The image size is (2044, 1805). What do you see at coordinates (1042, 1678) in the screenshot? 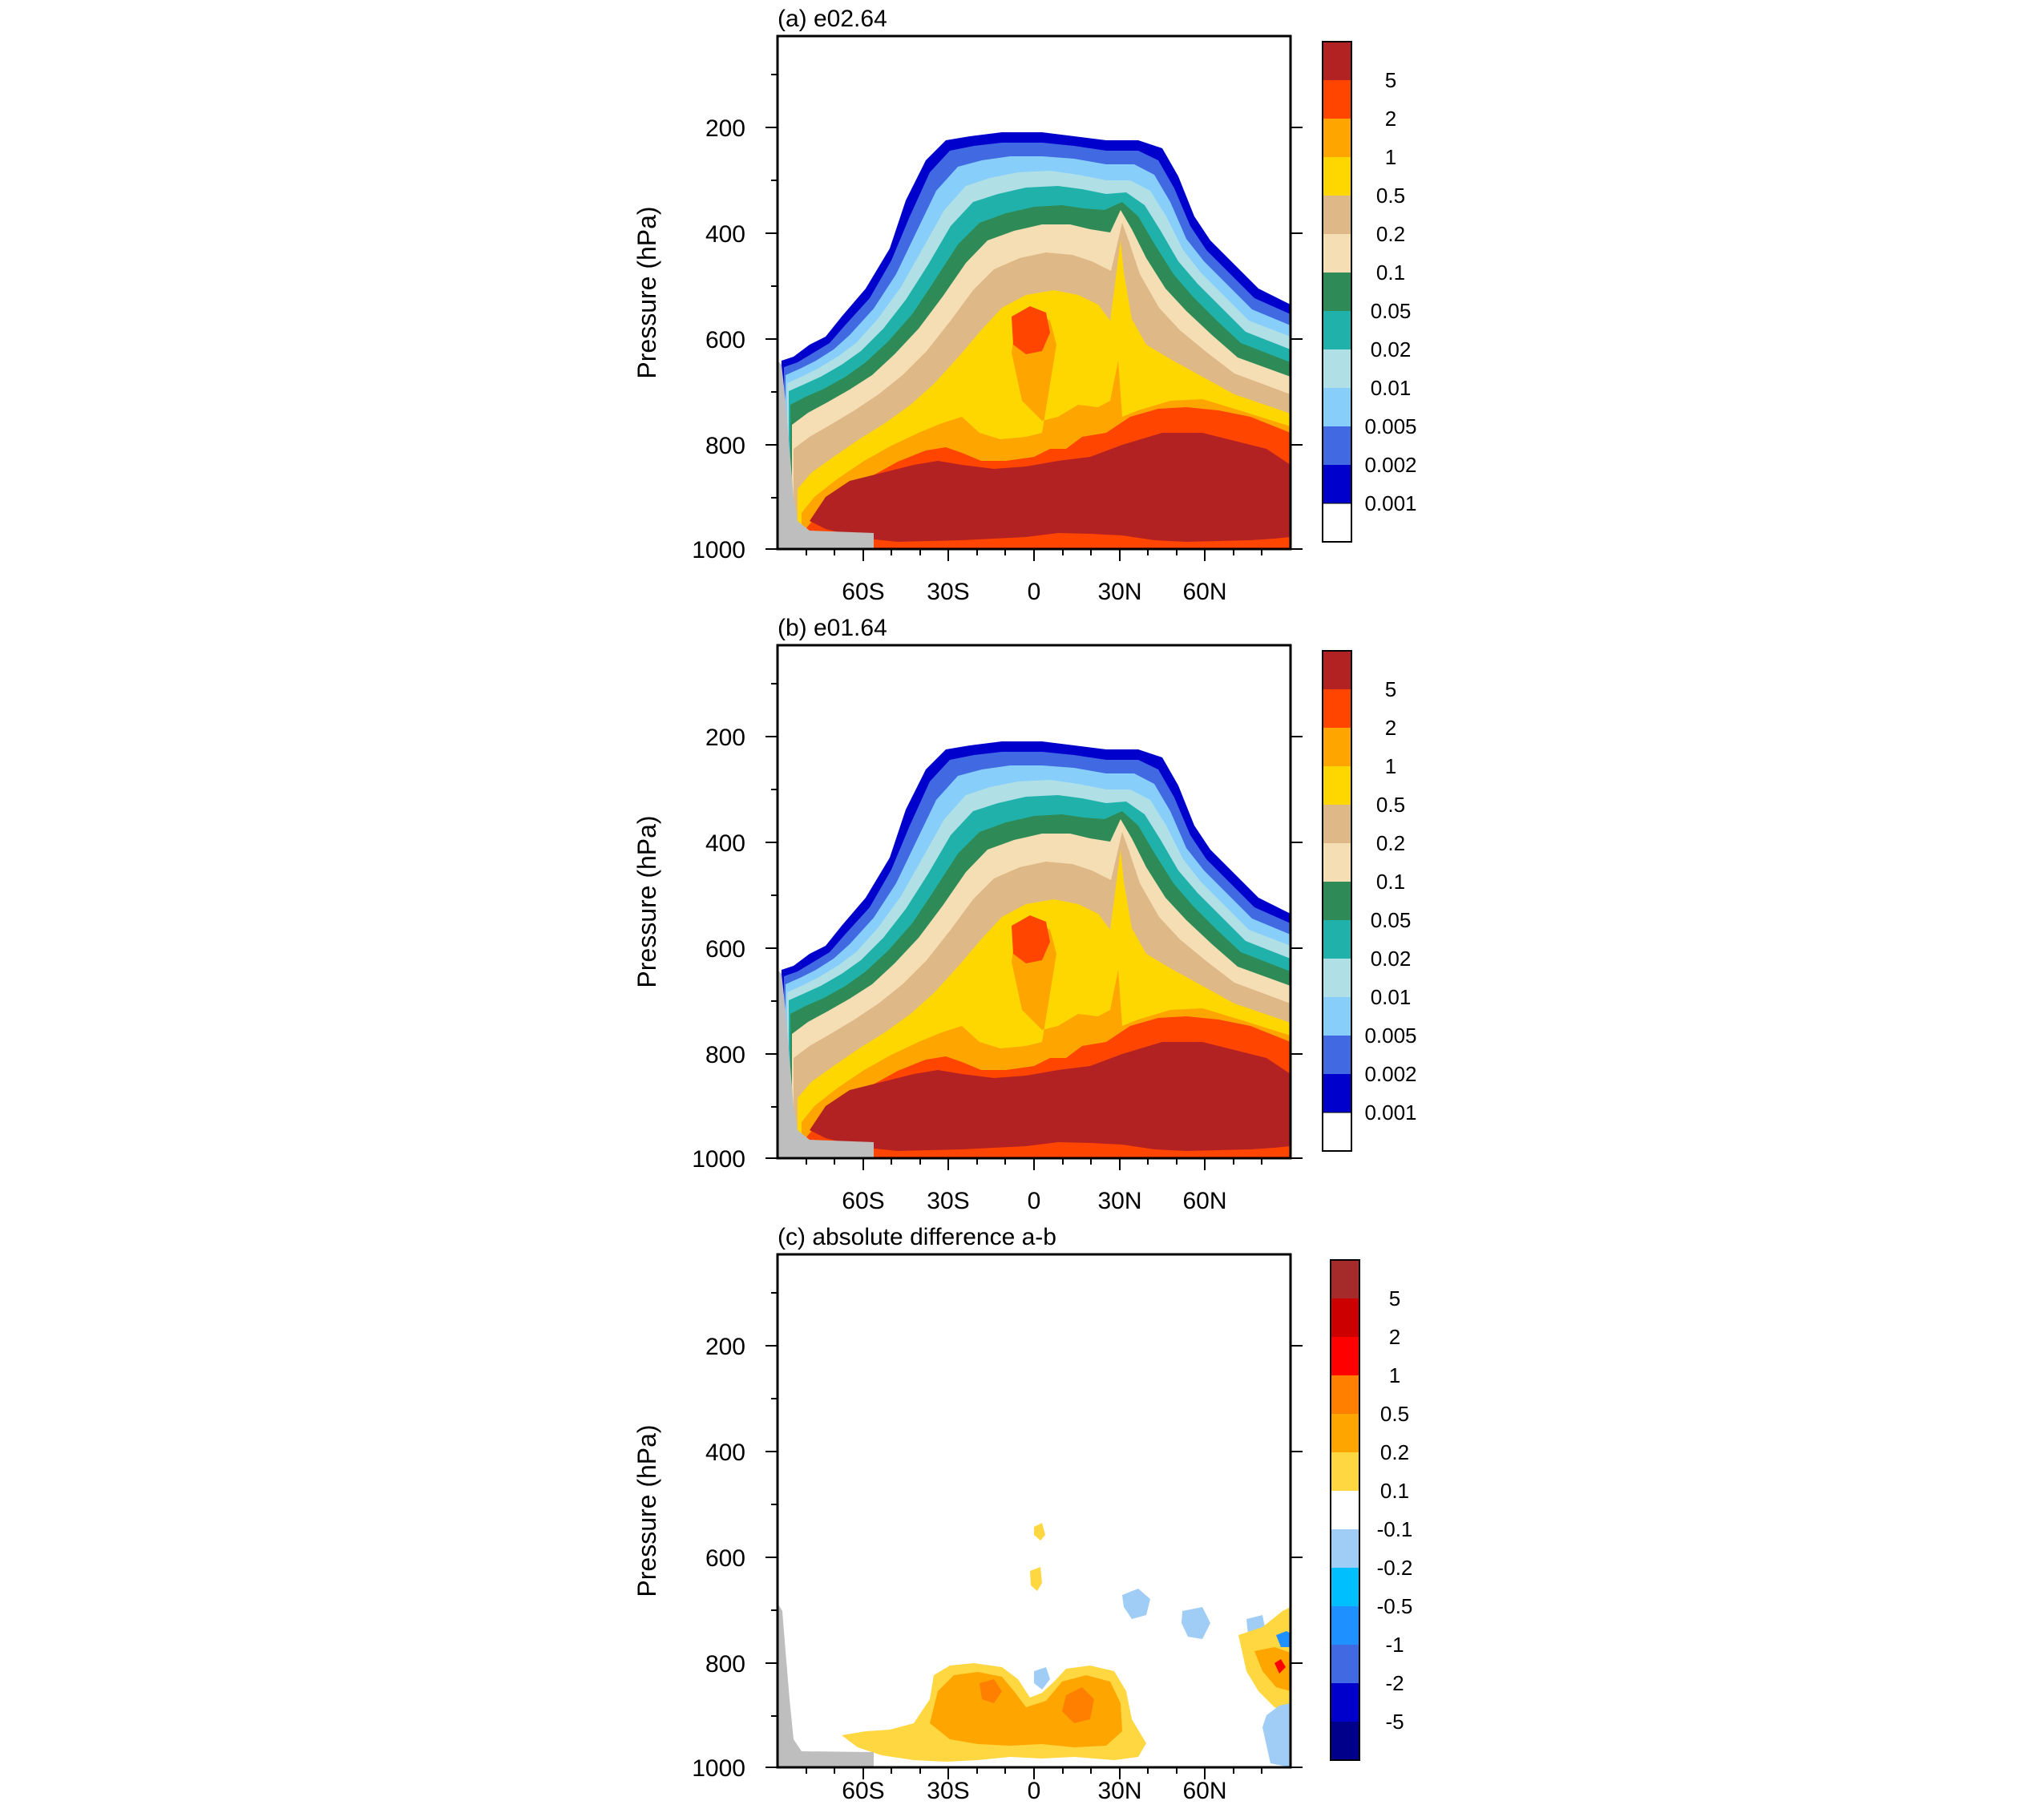
I see `diff-neg-0.1-c` at bounding box center [1042, 1678].